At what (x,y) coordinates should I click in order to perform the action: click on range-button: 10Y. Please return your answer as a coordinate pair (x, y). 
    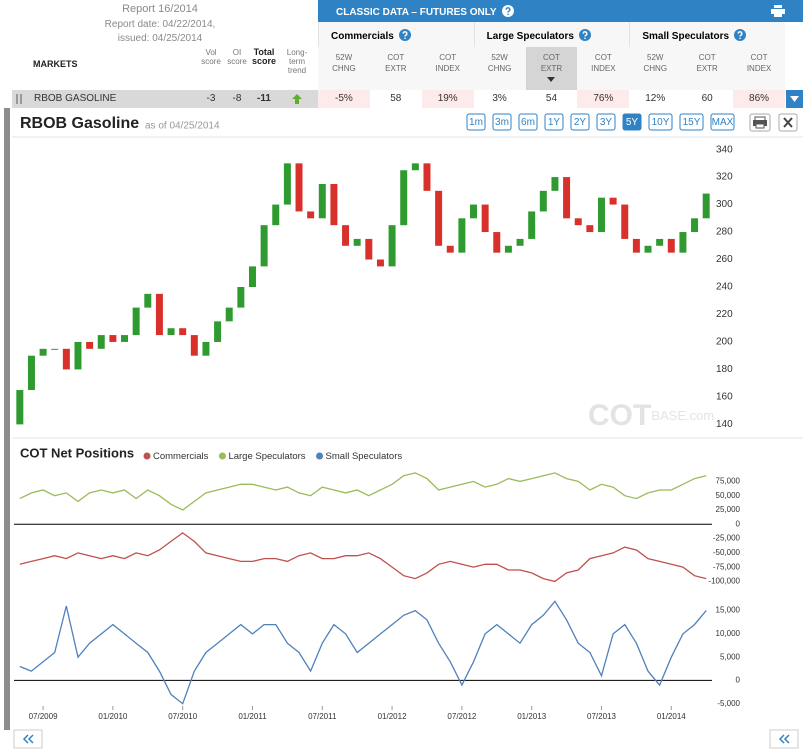
    Looking at the image, I should click on (660, 122).